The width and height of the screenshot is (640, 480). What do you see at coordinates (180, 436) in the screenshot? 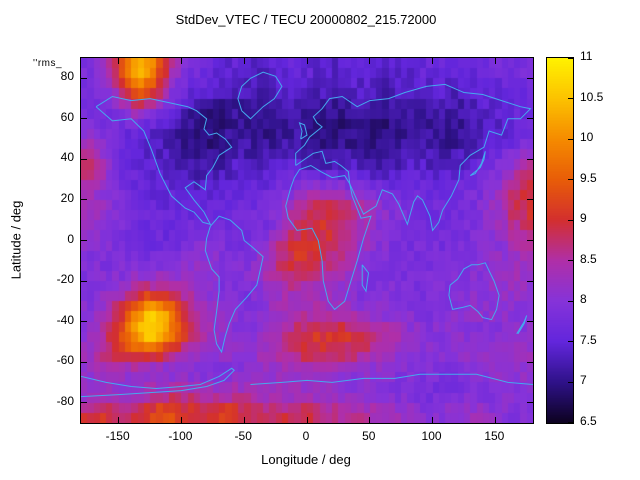
I see `x-tick-label: -100` at bounding box center [180, 436].